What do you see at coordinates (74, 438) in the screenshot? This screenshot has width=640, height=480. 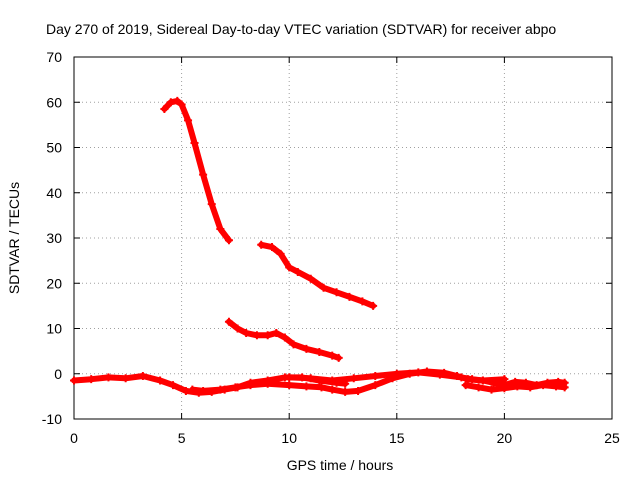 I see `x-tick-label: 0` at bounding box center [74, 438].